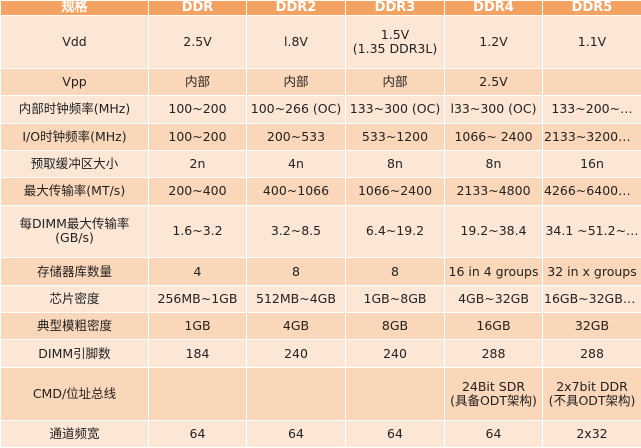 Image resolution: width=641 pixels, height=448 pixels. I want to click on cell-ddr3: 8, so click(395, 271).